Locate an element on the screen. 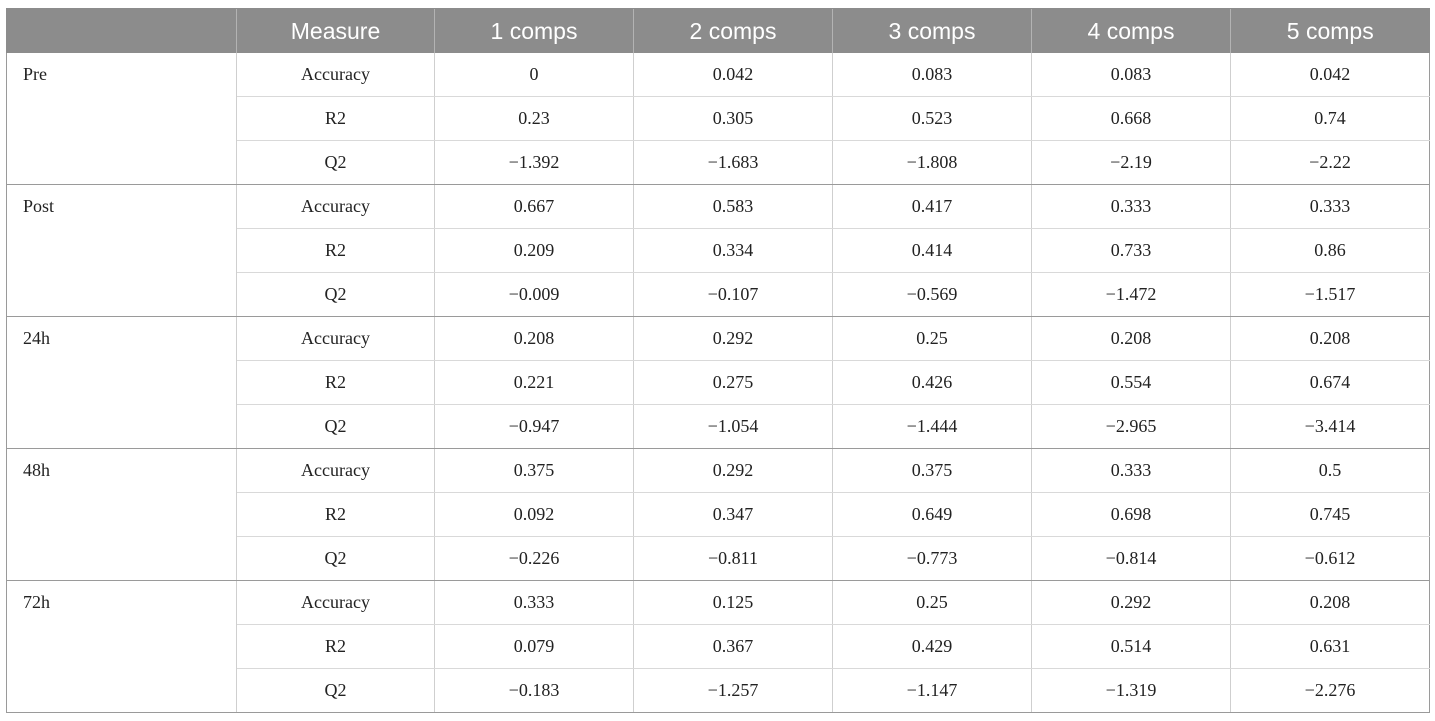 Image resolution: width=1435 pixels, height=721 pixels. value-cell: −2.965 is located at coordinates (1131, 426).